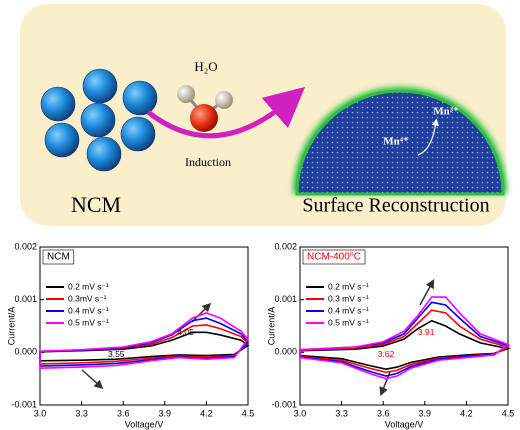 The height and width of the screenshot is (430, 520). I want to click on particles, so click(99, 120).